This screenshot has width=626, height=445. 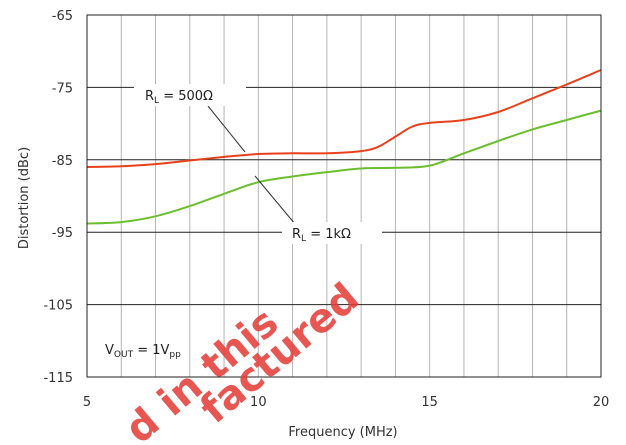 What do you see at coordinates (58, 378) in the screenshot?
I see `y-tick-label: -115` at bounding box center [58, 378].